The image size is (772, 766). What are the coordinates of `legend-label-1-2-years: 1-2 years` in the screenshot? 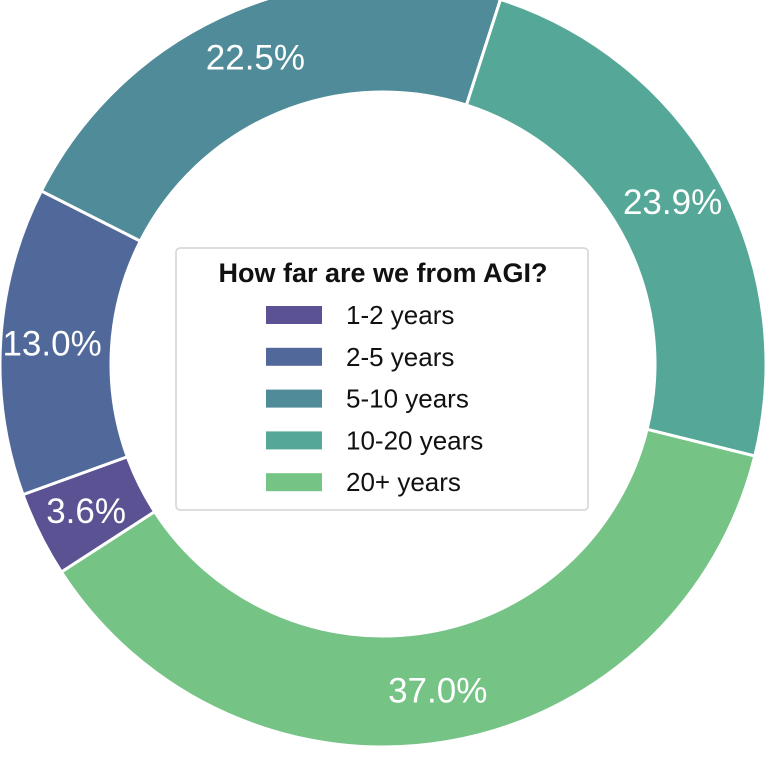 It's located at (400, 315).